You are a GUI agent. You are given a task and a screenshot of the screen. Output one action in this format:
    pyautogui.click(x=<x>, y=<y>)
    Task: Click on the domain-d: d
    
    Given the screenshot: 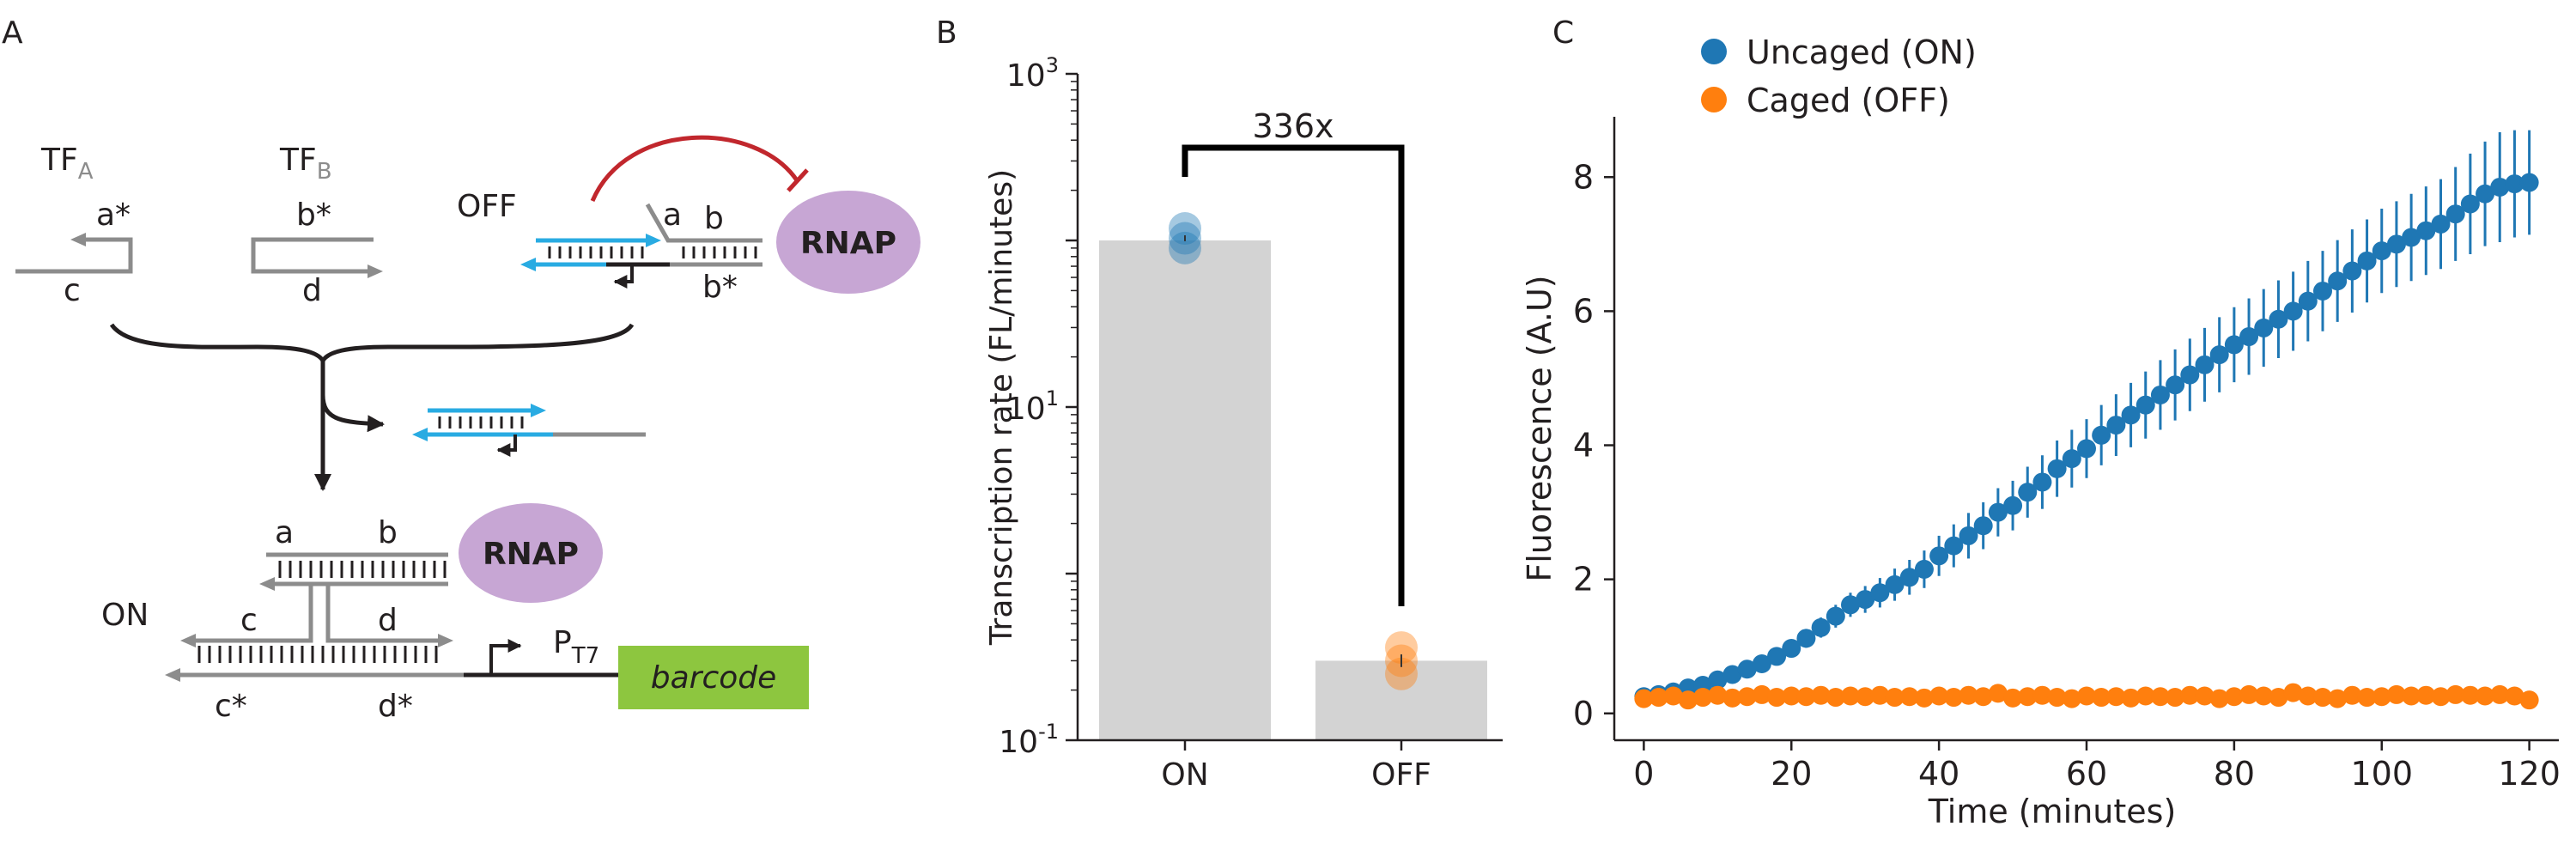 What is the action you would take?
    pyautogui.click(x=312, y=290)
    